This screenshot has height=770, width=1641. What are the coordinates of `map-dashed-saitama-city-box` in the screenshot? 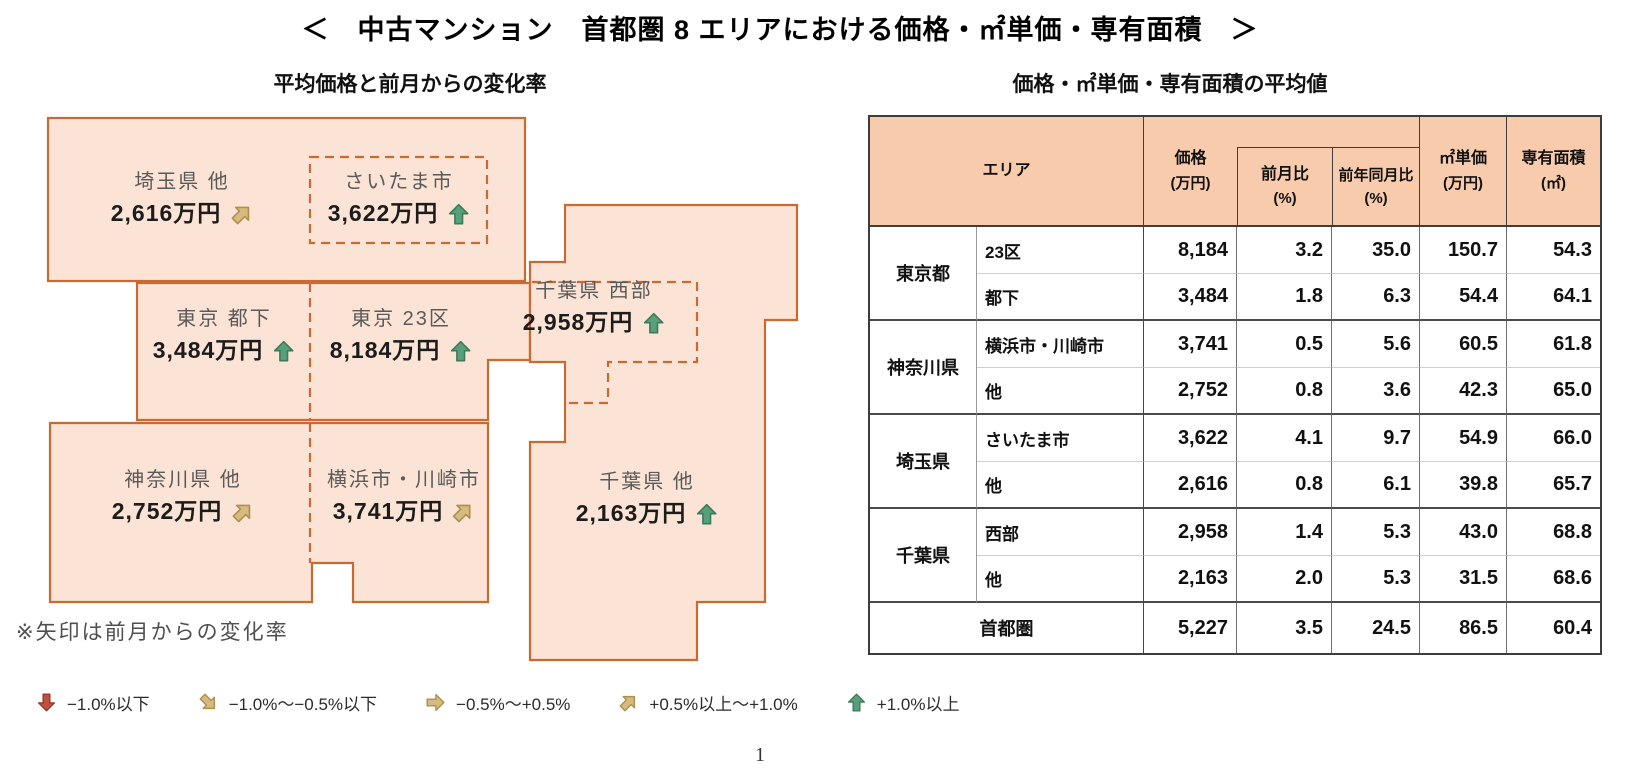 It's located at (398, 200).